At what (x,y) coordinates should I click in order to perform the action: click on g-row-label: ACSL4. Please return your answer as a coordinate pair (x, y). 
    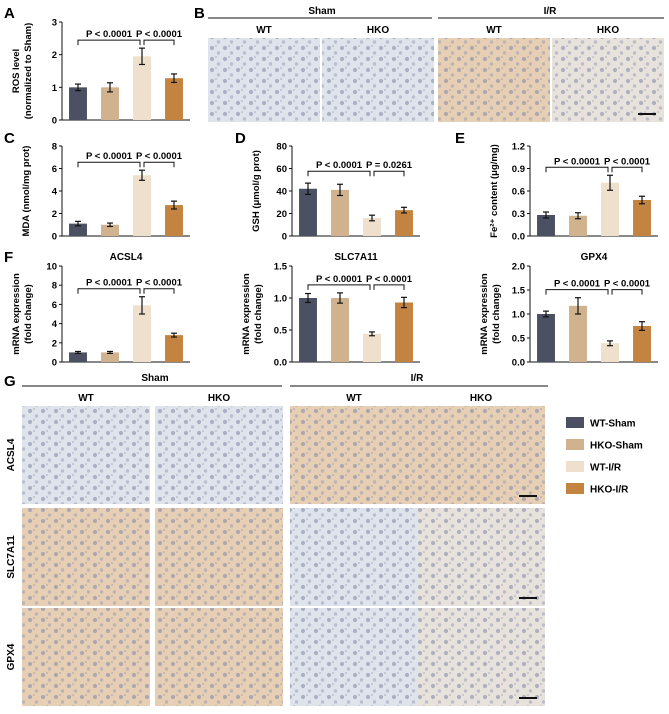
    Looking at the image, I should click on (11, 454).